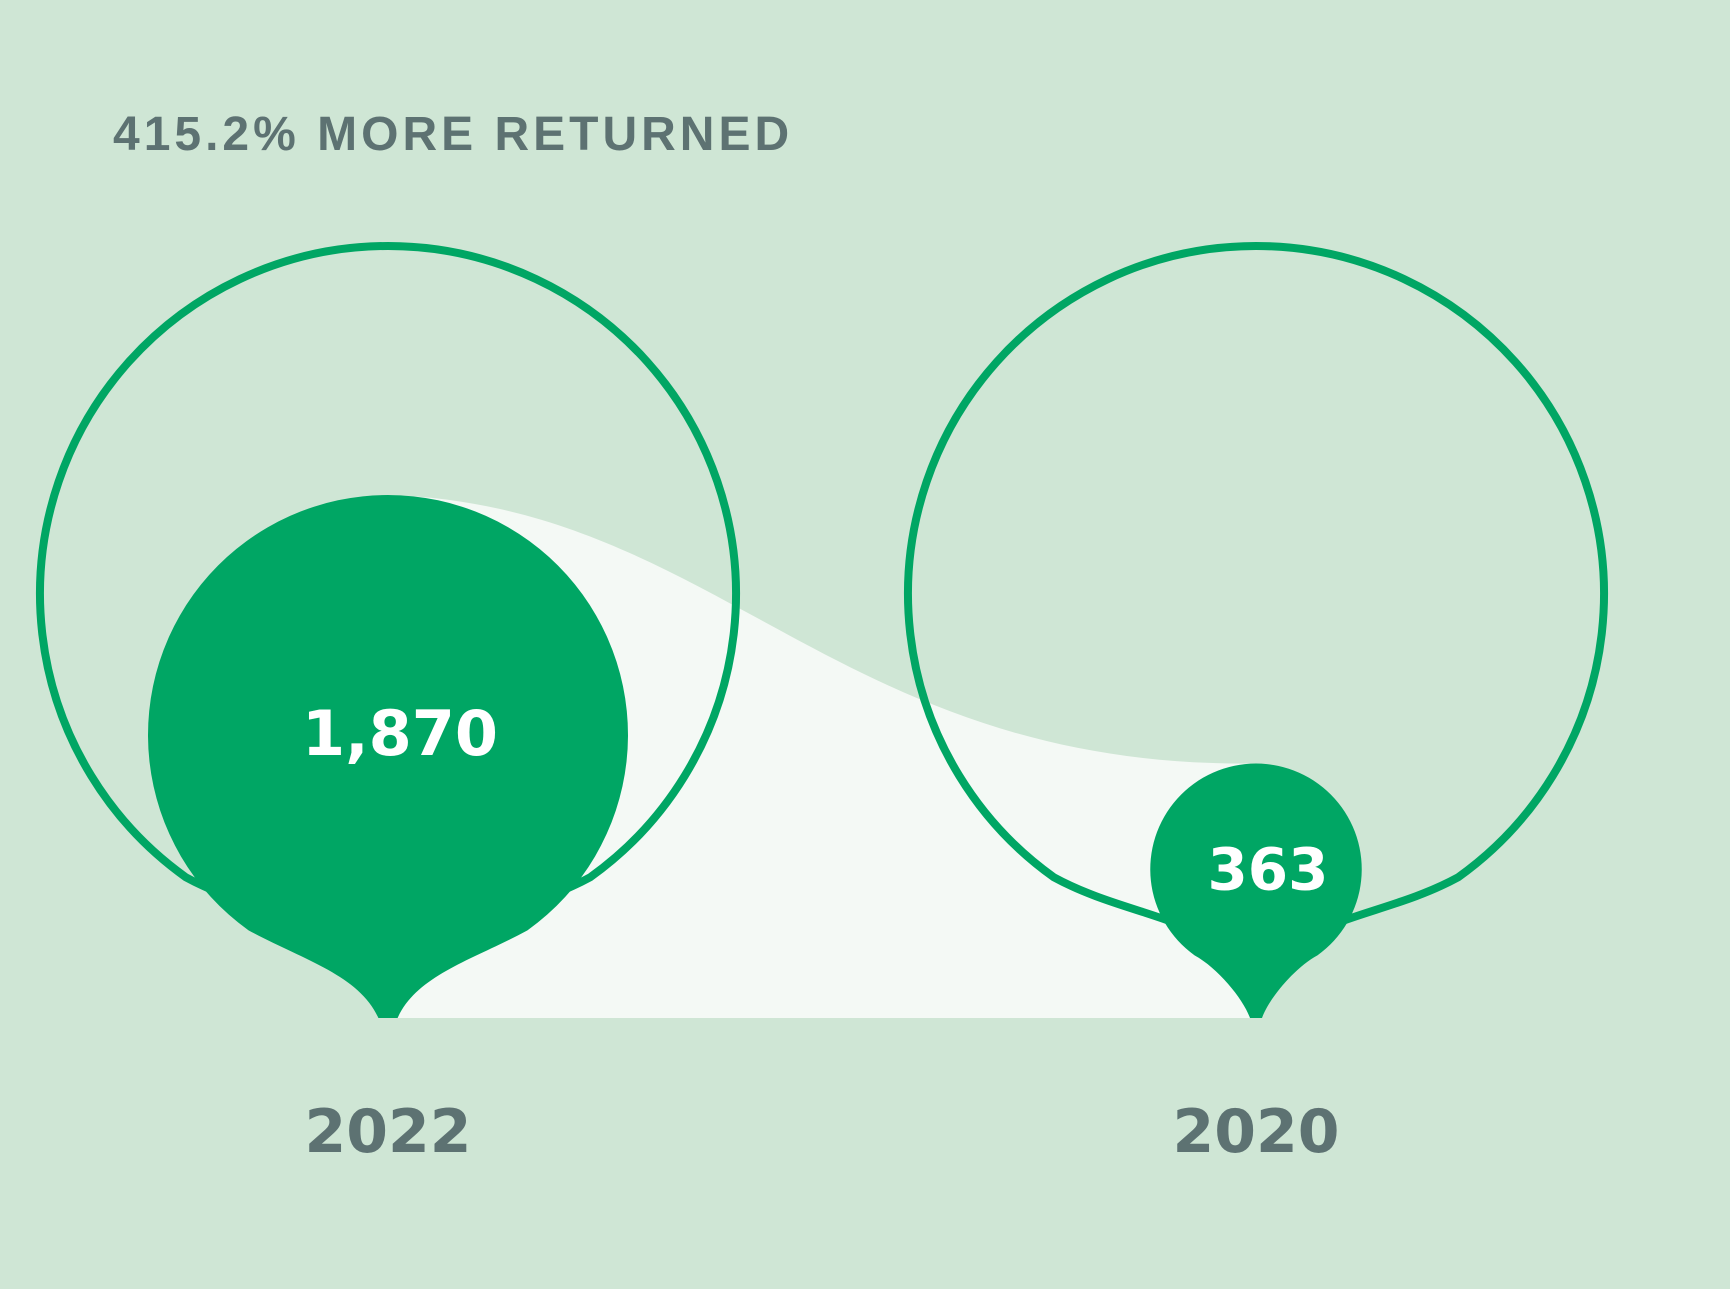 The image size is (1730, 1289). What do you see at coordinates (388, 1132) in the screenshot?
I see `category-label-2022: 2022` at bounding box center [388, 1132].